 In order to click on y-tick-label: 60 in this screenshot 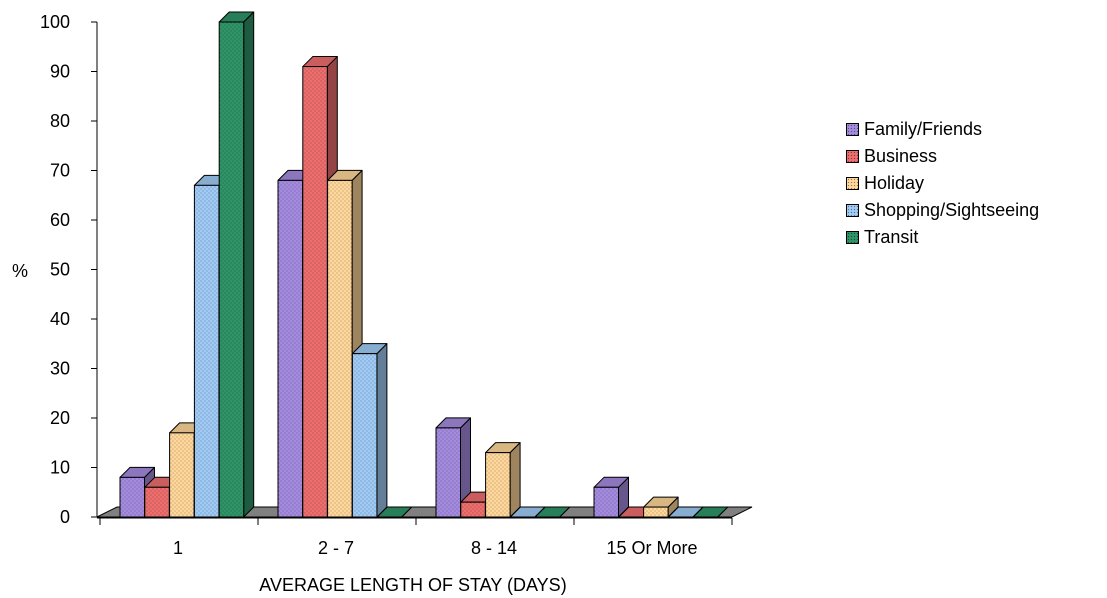, I will do `click(60, 220)`.